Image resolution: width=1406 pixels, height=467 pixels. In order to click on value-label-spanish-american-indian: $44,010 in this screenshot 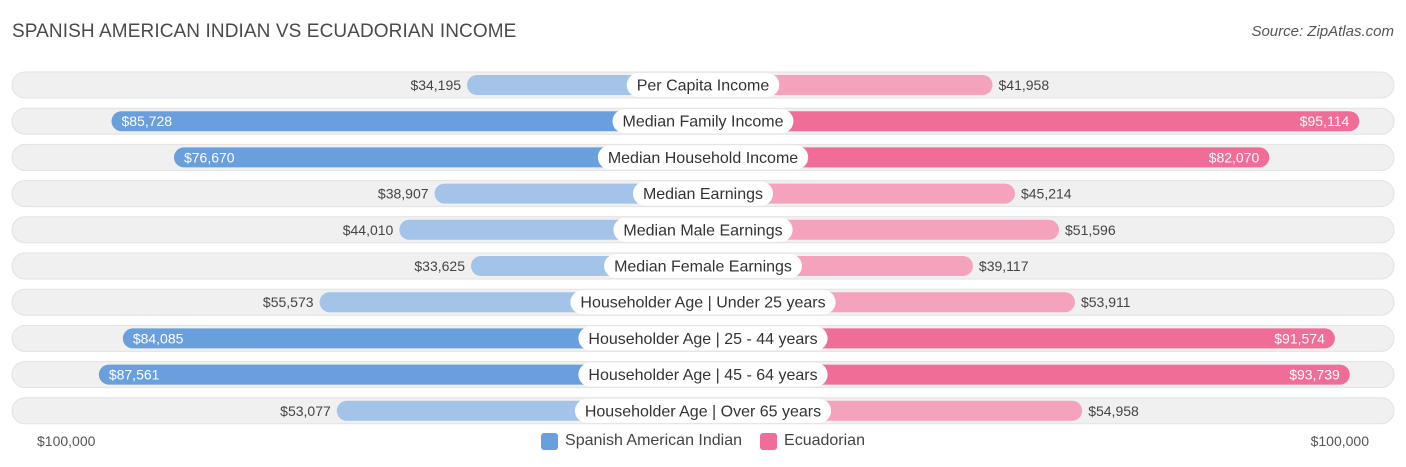, I will do `click(368, 230)`.